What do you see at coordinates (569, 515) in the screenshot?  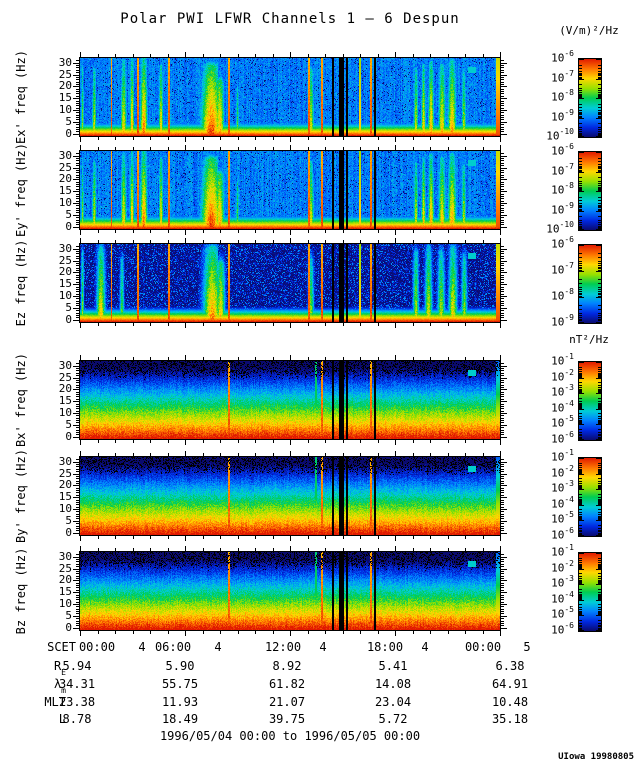 I see `colorbar-exponent: -5` at bounding box center [569, 515].